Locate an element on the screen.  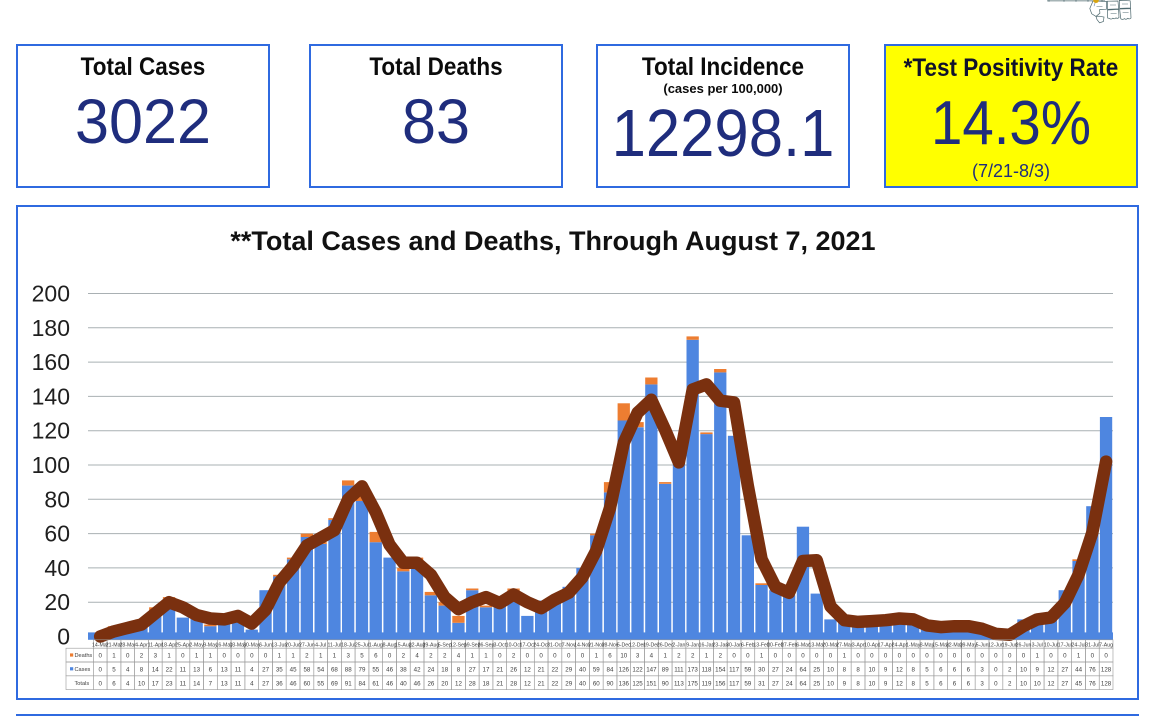
svg-text: 3-Oct is located at coordinates (499, 645).